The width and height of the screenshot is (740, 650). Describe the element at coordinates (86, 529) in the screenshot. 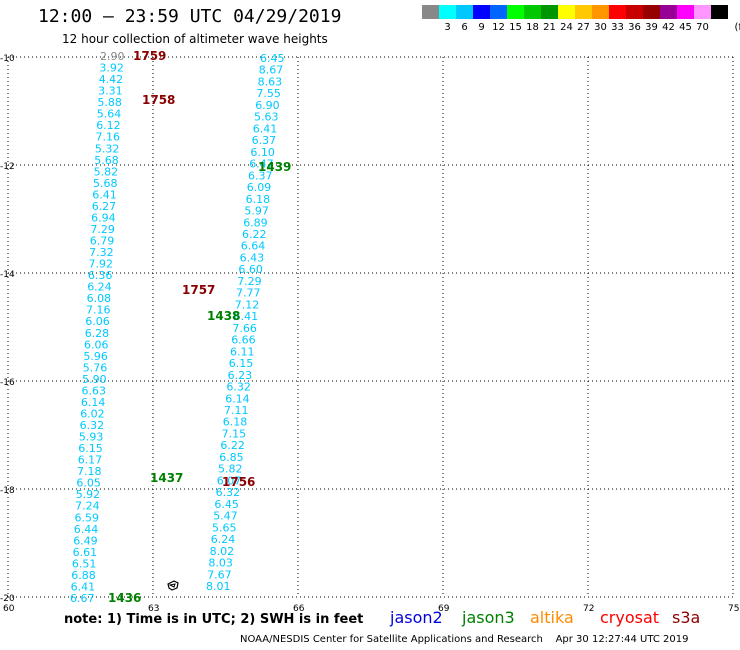

I see `swh-value: 6.44` at that location.